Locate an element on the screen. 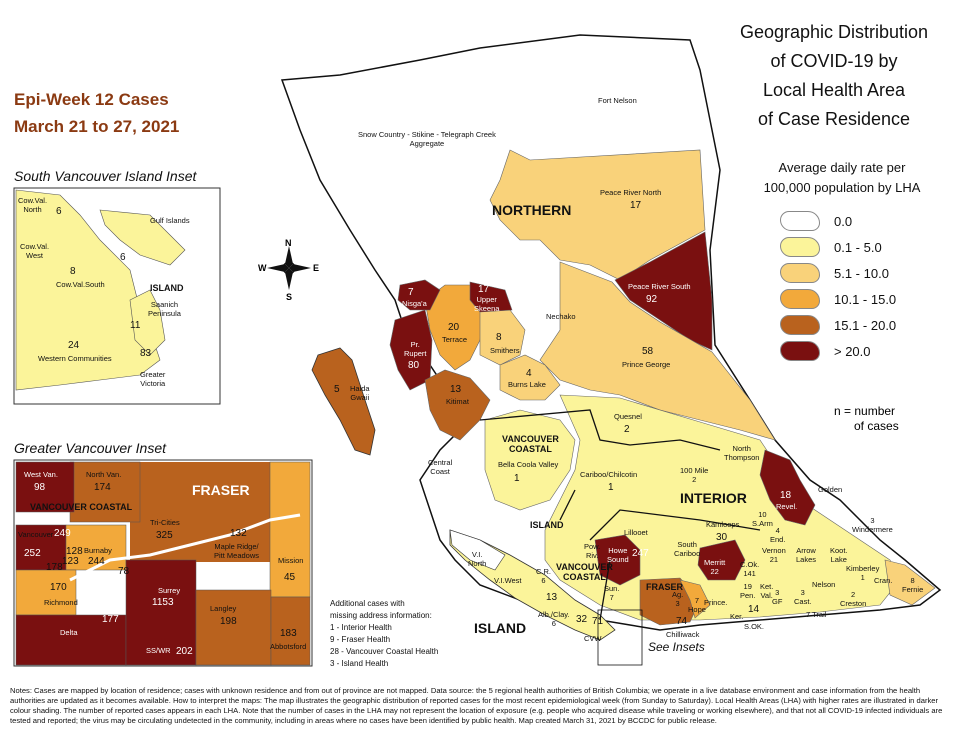 The image size is (960, 739). gv-n-abbotsford: 183 is located at coordinates (288, 633).